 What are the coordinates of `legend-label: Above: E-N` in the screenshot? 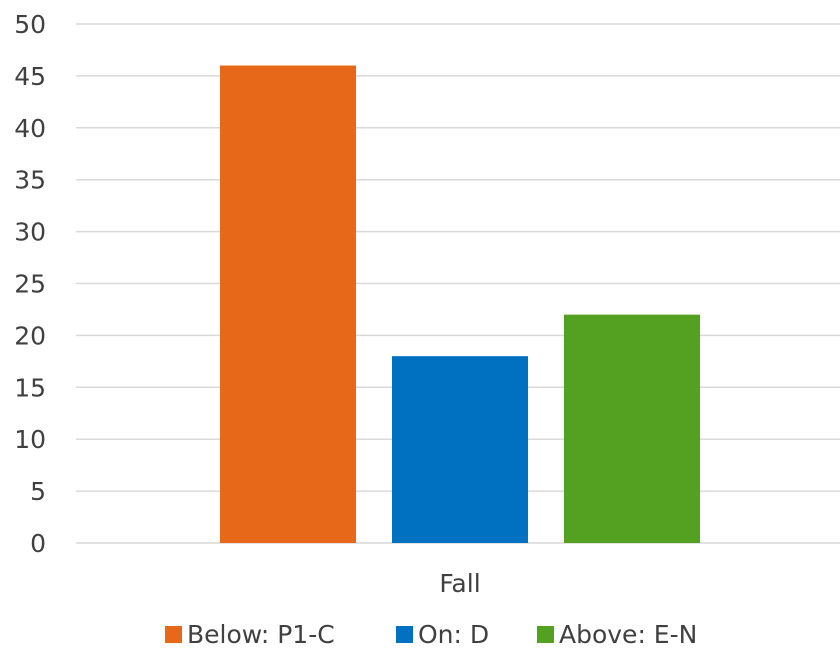 It's located at (628, 634).